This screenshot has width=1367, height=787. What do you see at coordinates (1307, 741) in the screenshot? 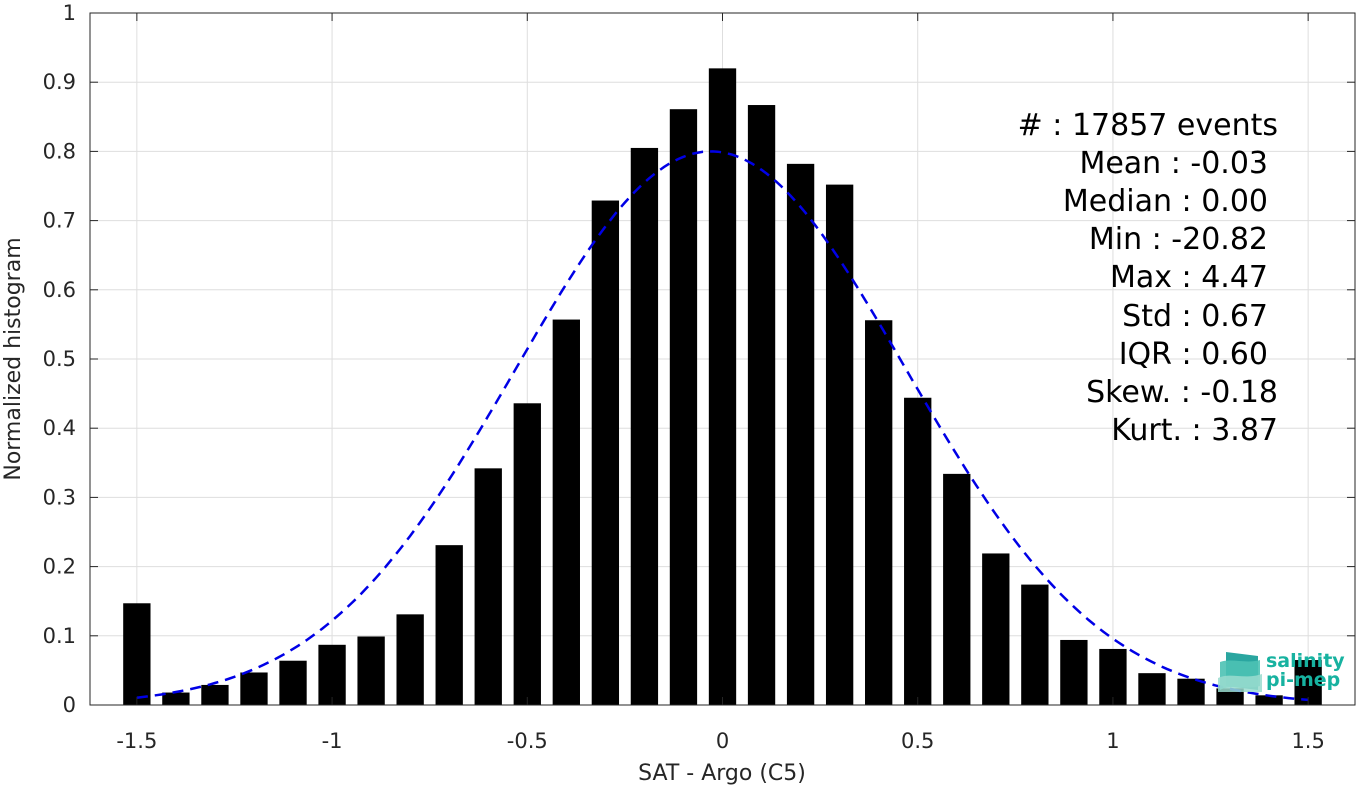
I see `x-tick-label: 1.5` at bounding box center [1307, 741].